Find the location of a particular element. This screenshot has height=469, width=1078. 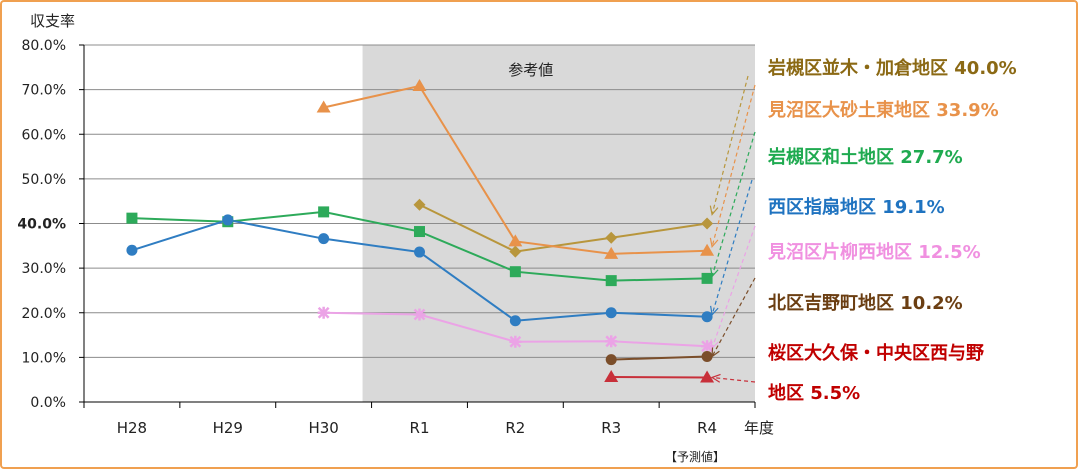

y-axis-title: 収支率 is located at coordinates (52, 21).